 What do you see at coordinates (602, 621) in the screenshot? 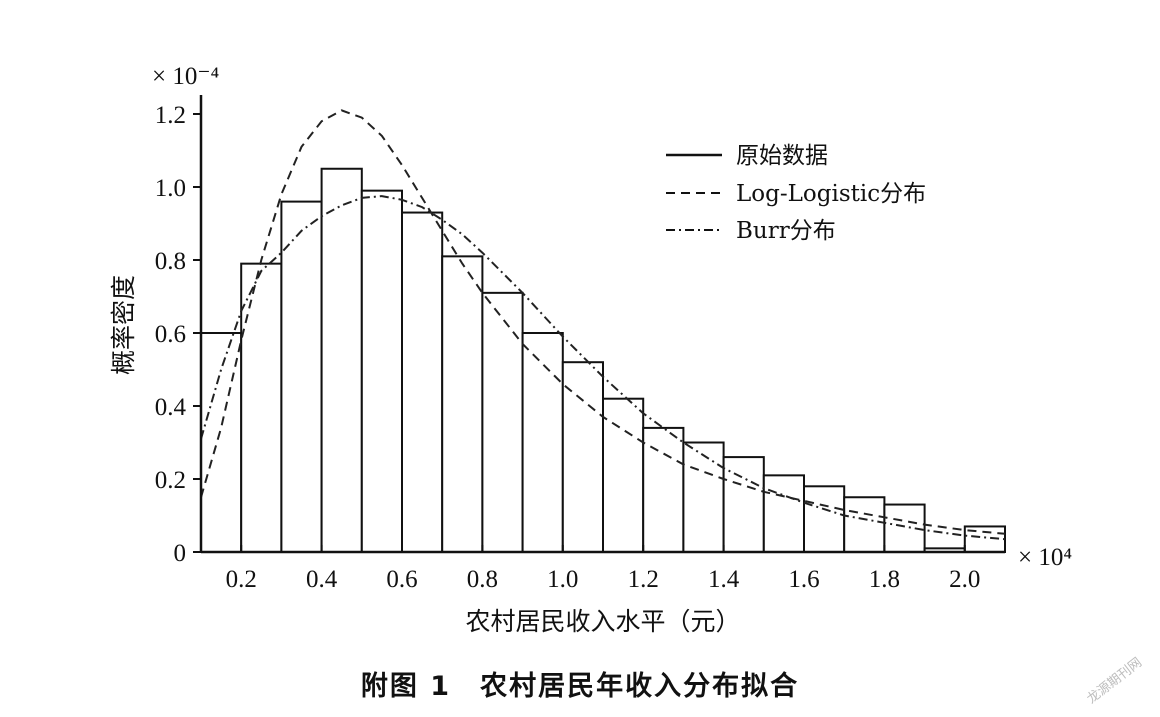
I see `x-axis-label: 农村居民收入水平（元）` at bounding box center [602, 621].